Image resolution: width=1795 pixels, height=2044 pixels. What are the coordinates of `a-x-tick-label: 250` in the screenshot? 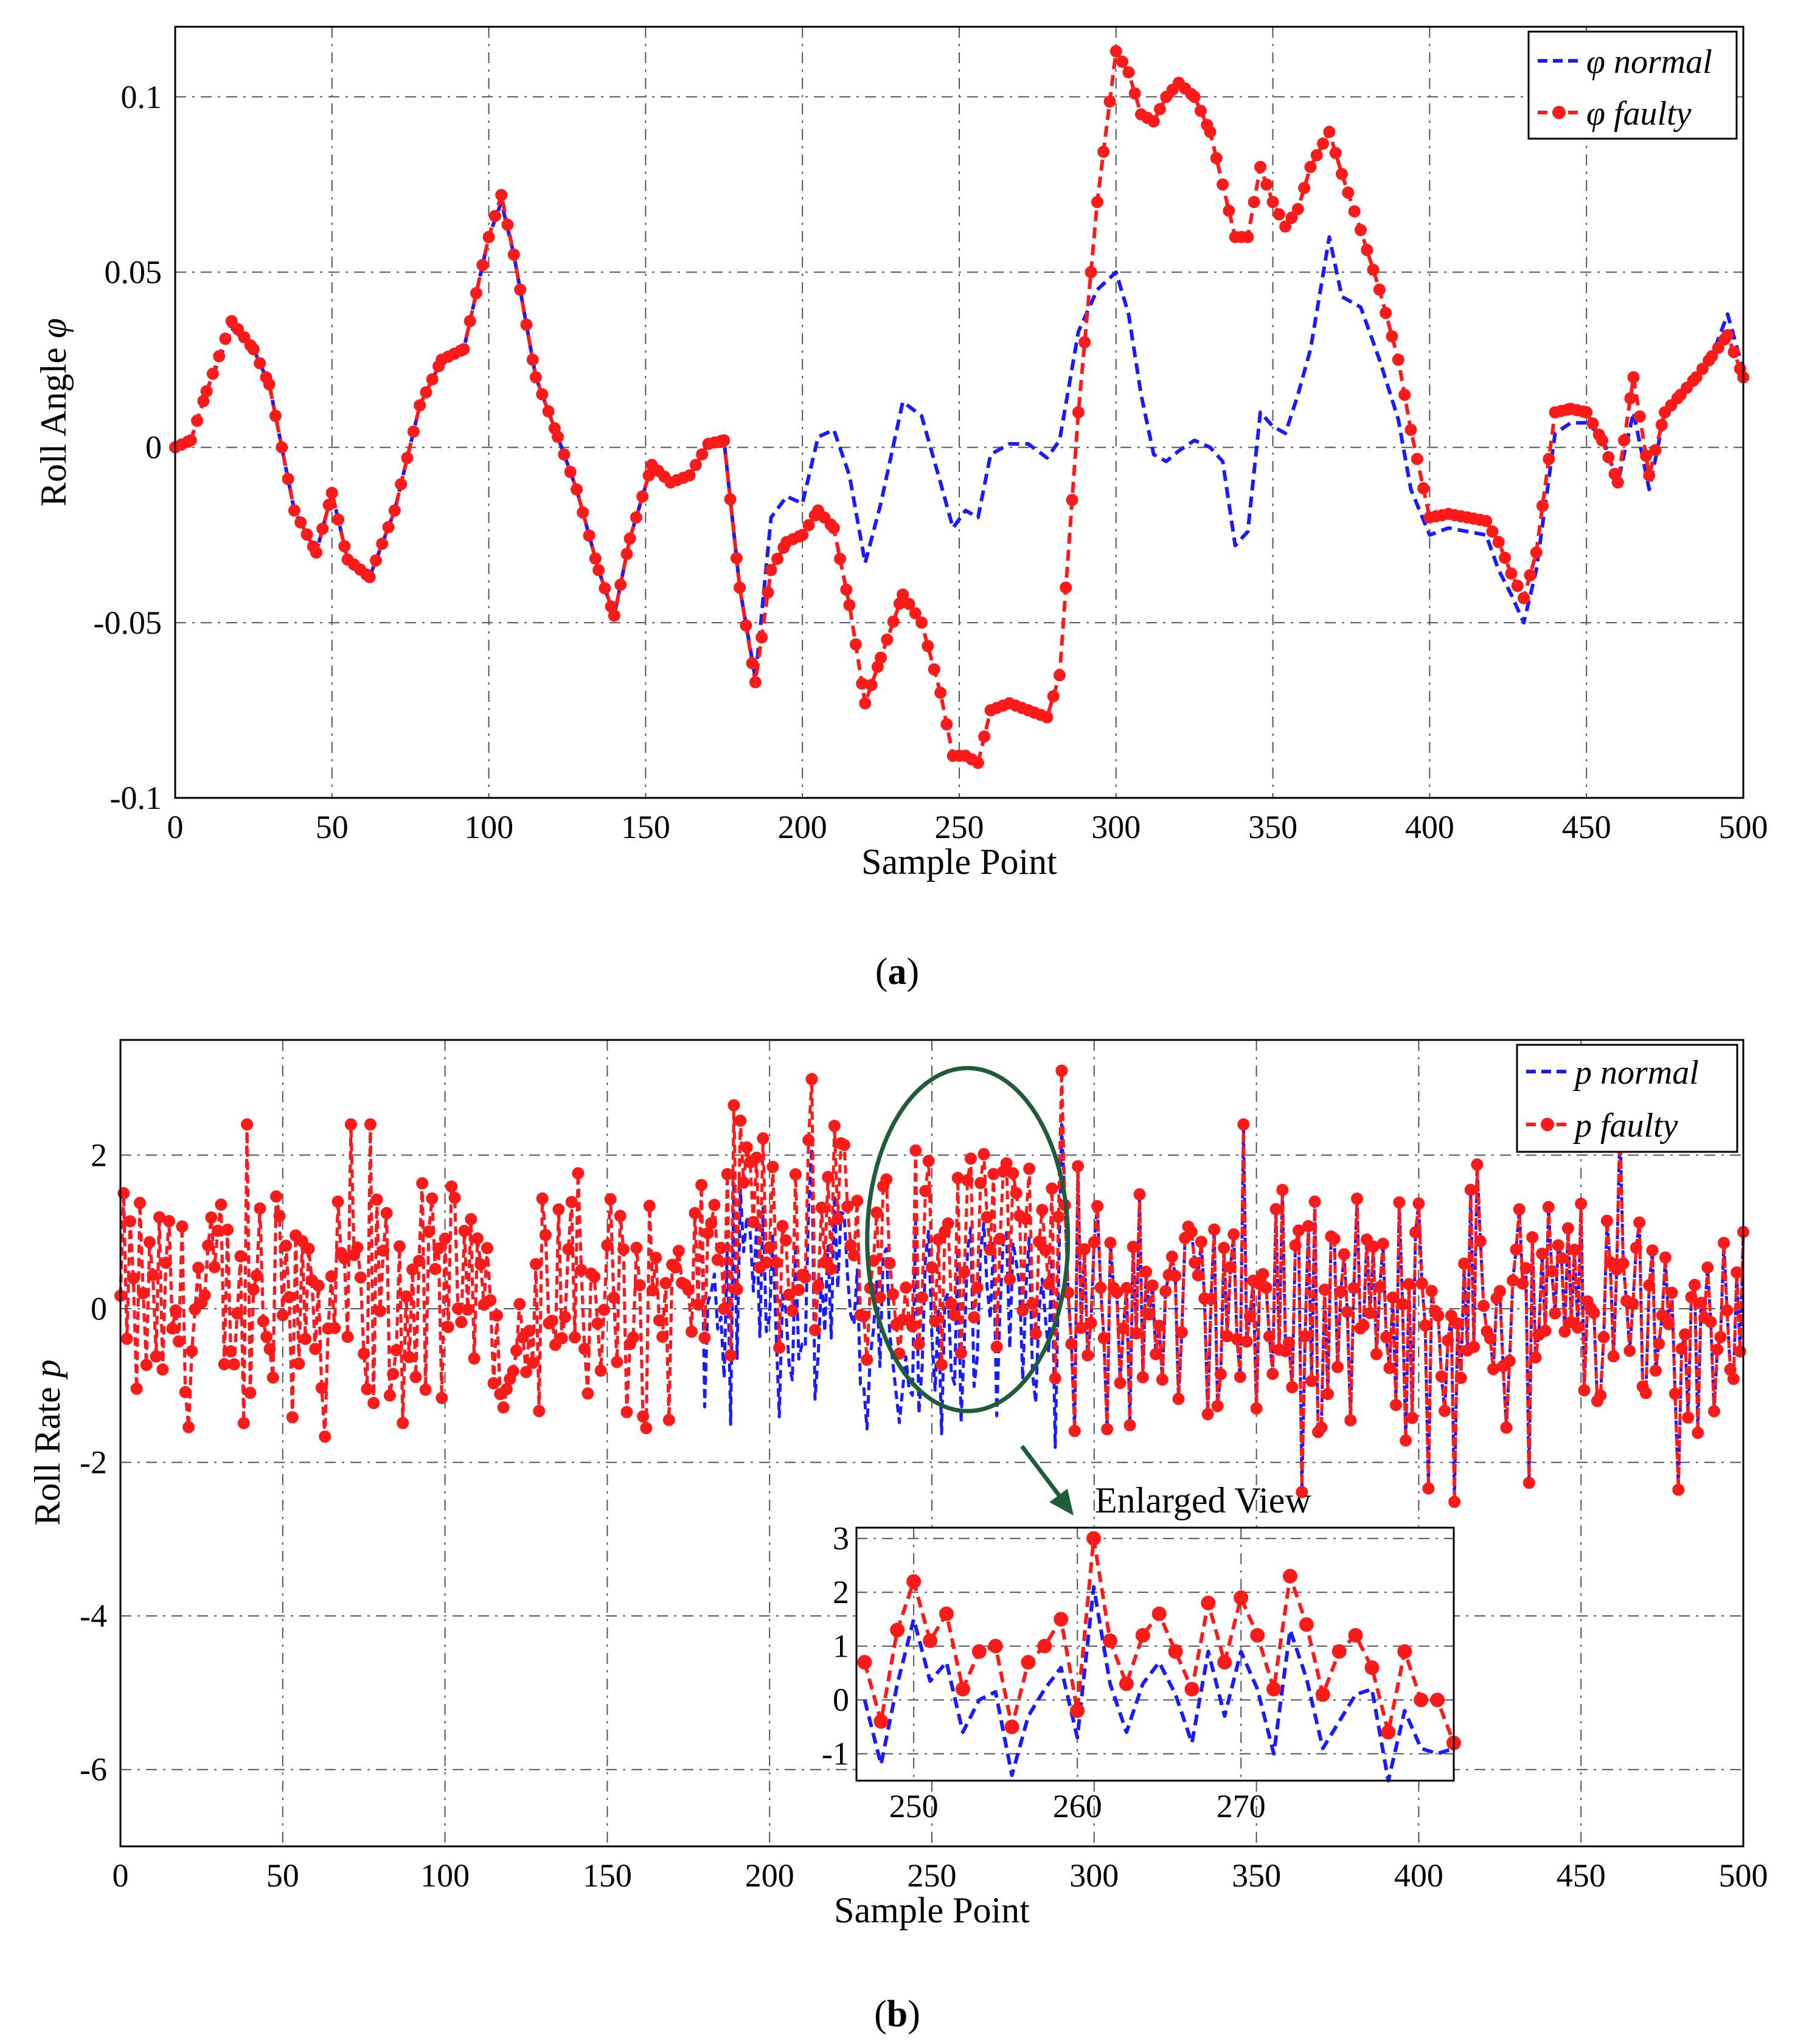 It's located at (960, 827).